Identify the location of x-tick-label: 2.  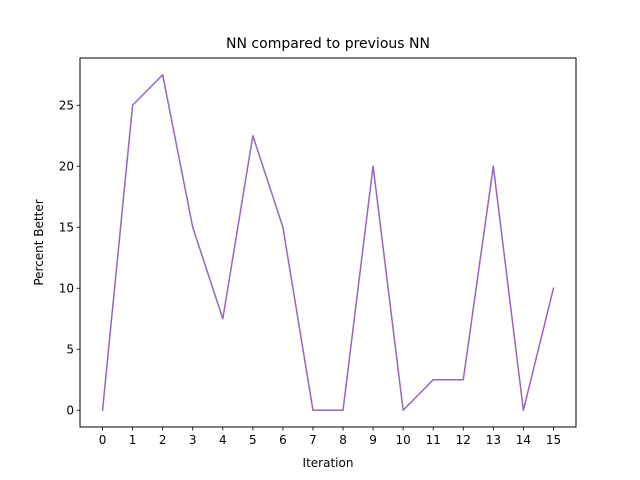
(163, 440).